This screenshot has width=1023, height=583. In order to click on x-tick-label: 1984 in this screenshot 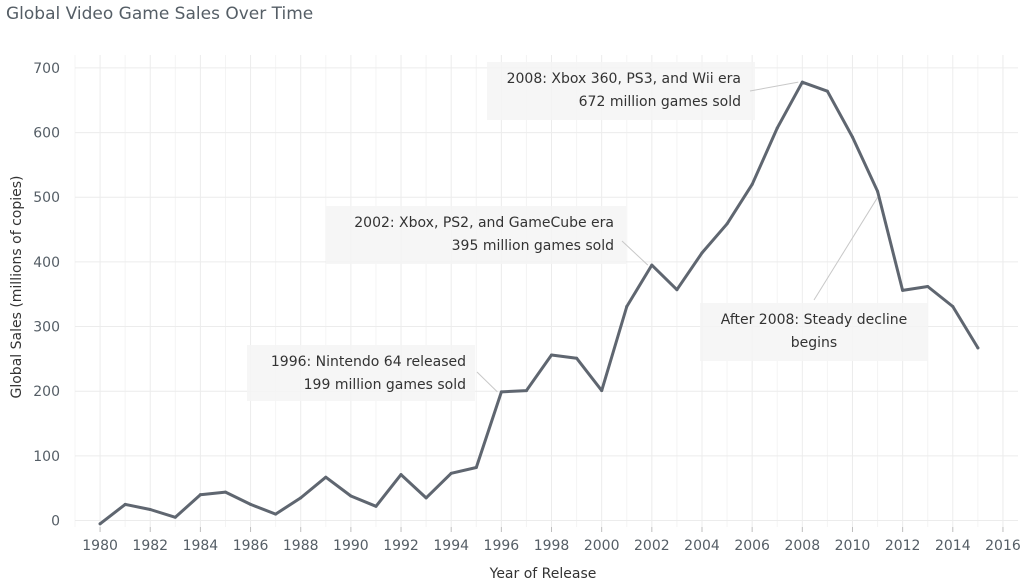, I will do `click(201, 546)`.